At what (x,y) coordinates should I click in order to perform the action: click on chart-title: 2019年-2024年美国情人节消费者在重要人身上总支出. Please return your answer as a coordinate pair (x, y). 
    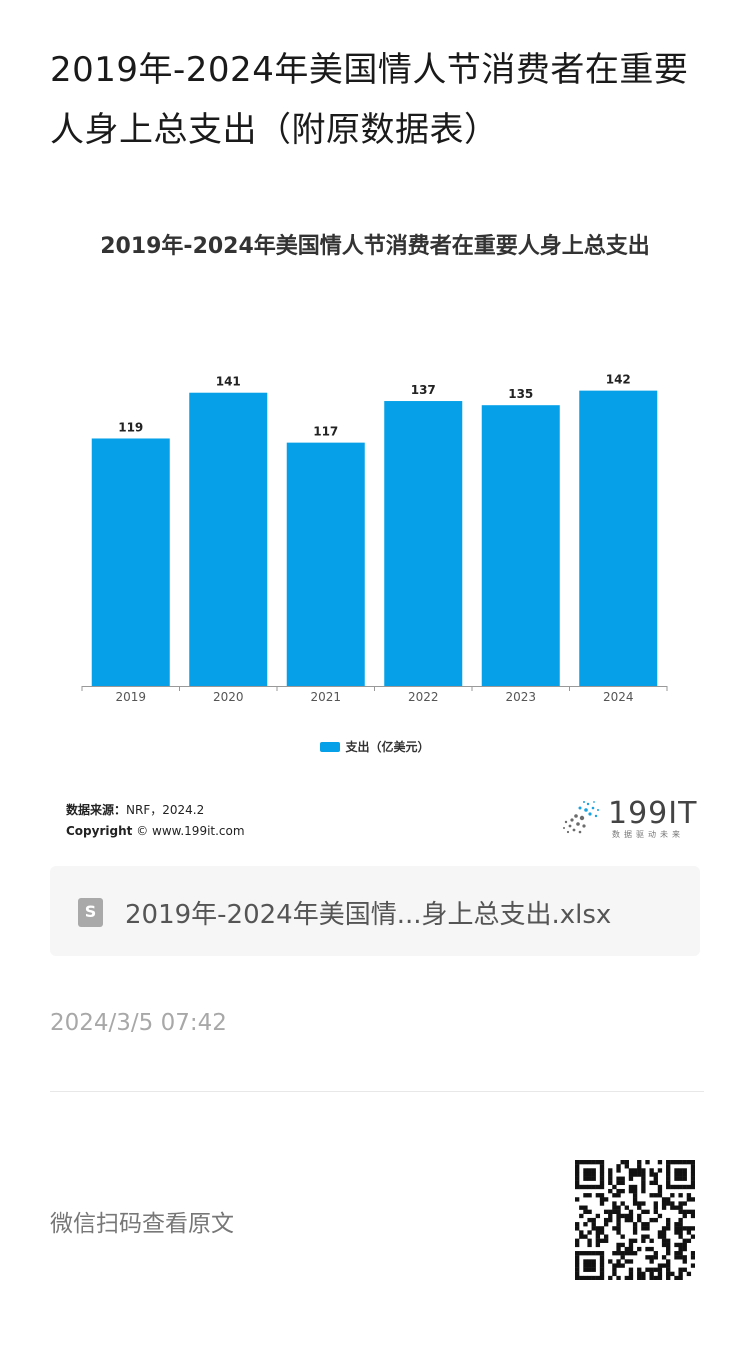
    Looking at the image, I should click on (375, 246).